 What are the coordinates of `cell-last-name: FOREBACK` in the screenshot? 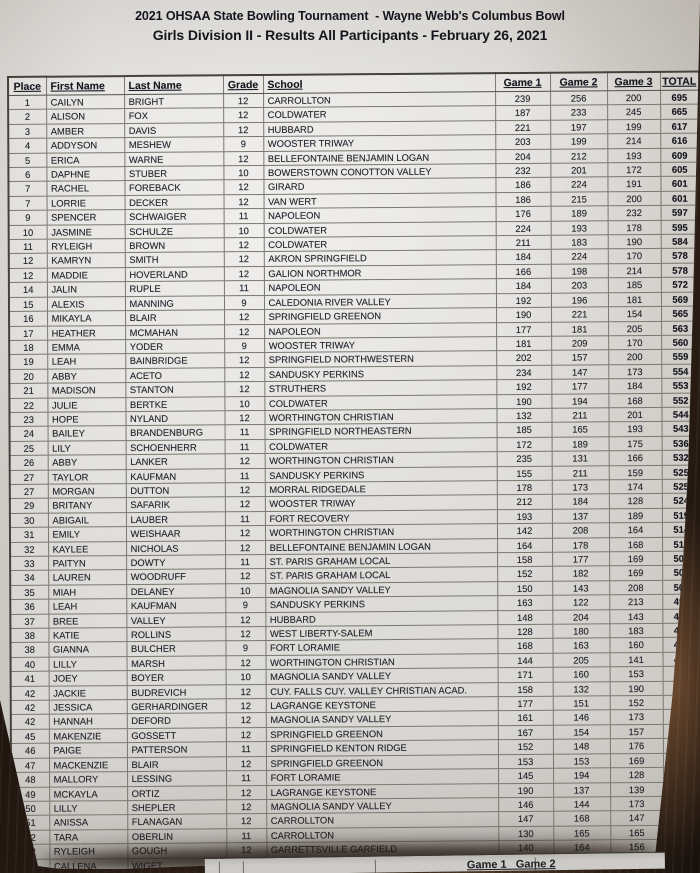 It's located at (174, 188).